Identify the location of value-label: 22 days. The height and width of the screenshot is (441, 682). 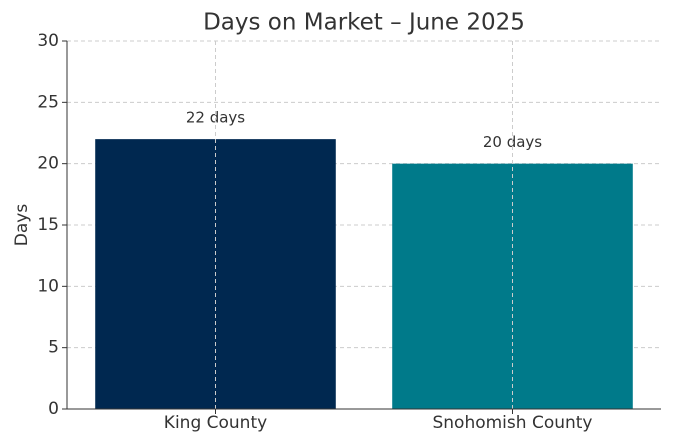
(215, 118).